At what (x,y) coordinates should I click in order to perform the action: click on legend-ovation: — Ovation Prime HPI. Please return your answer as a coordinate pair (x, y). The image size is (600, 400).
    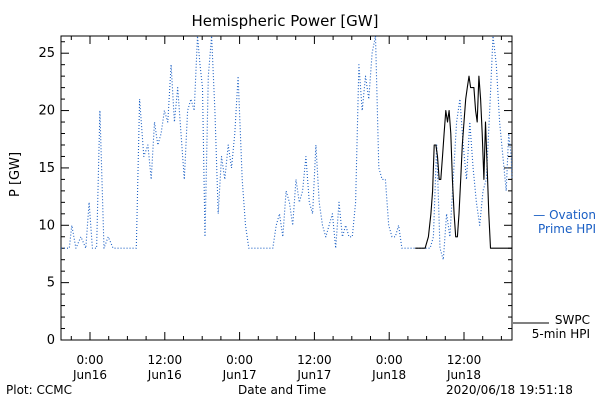
    Looking at the image, I should click on (554, 222).